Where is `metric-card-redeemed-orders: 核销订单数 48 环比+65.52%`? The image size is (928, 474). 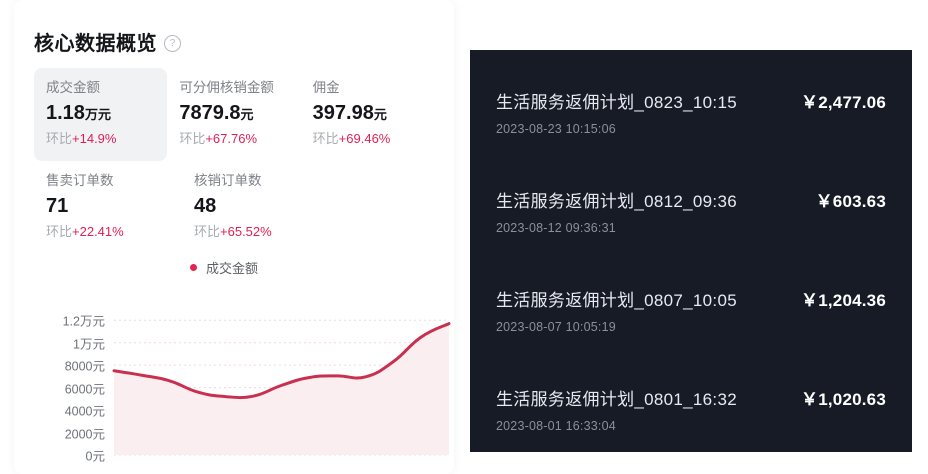 metric-card-redeemed-orders: 核销订单数 48 环比+65.52% is located at coordinates (256, 207).